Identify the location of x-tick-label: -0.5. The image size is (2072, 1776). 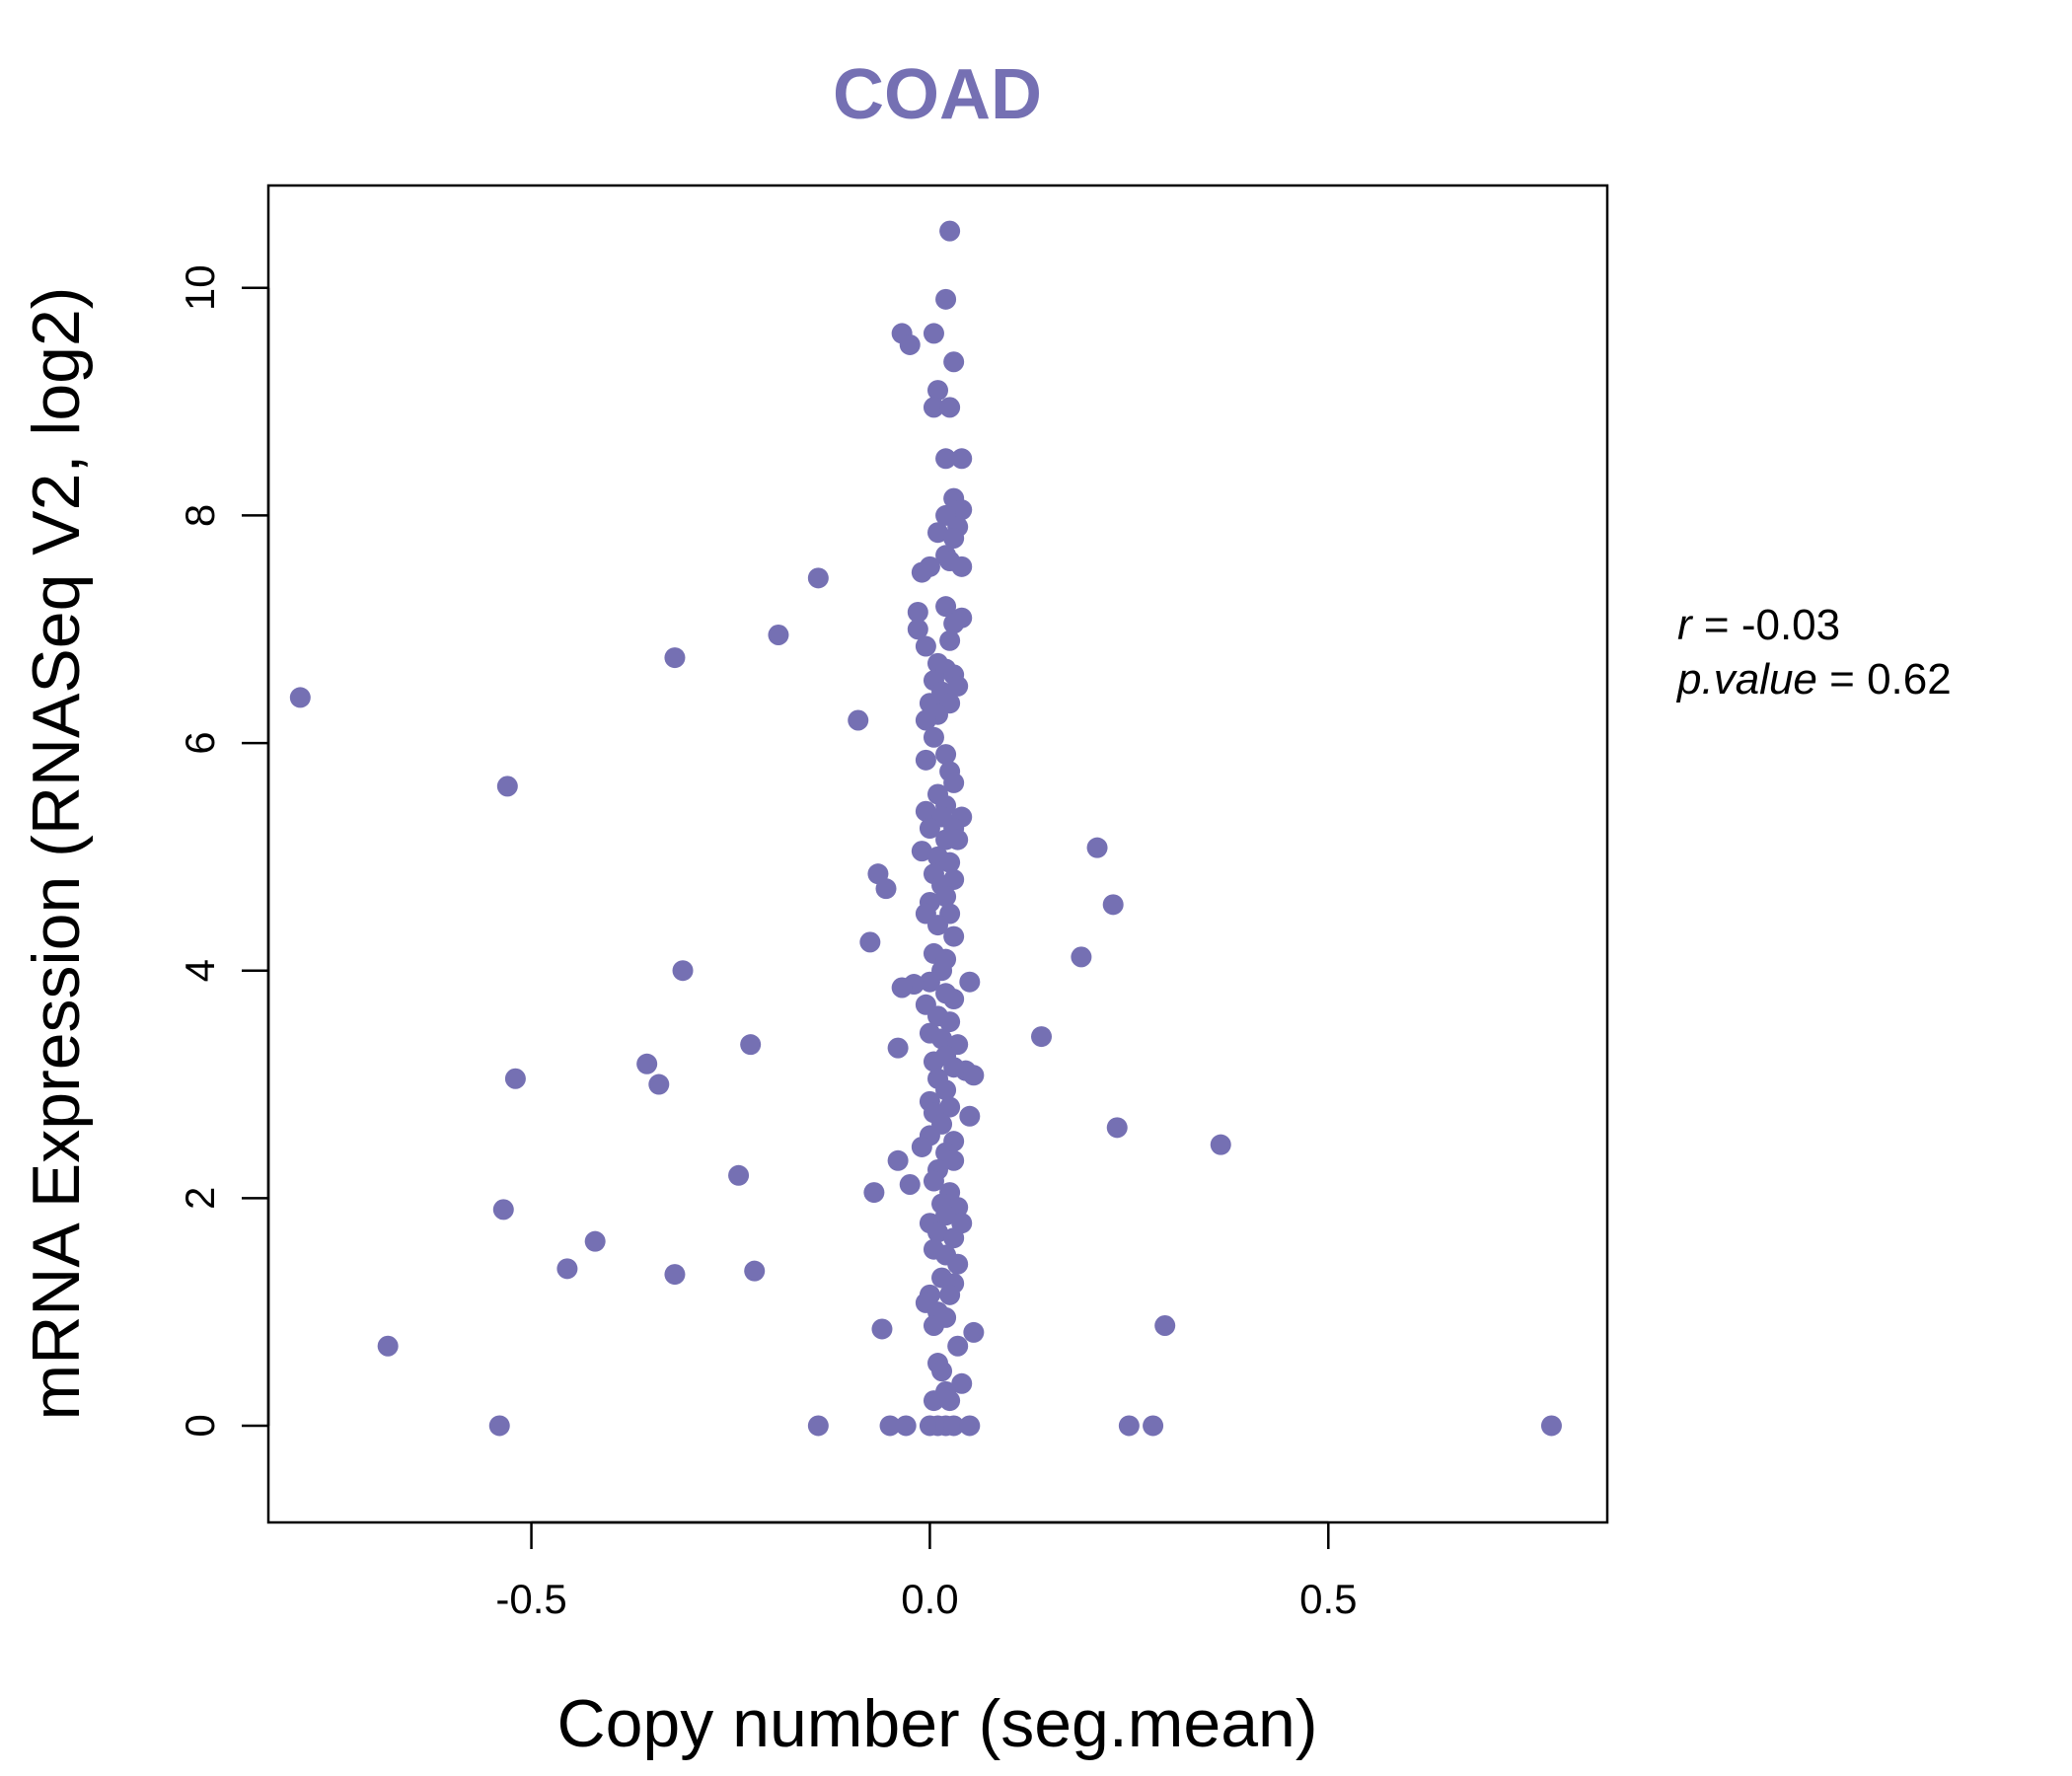
(530, 1599).